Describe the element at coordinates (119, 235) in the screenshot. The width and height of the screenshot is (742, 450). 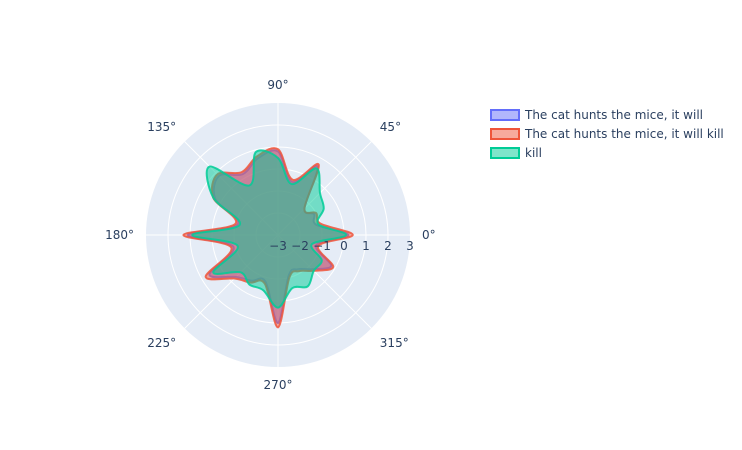
I see `angular-tick-label: 180°` at that location.